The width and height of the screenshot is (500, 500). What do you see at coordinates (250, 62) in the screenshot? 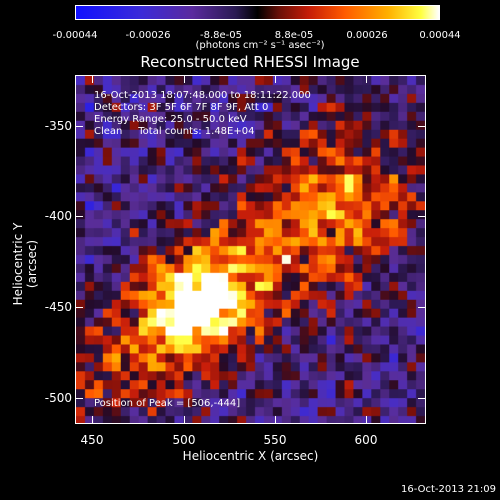
I see `image-title: Reconstructed RHESSI Image` at bounding box center [250, 62].